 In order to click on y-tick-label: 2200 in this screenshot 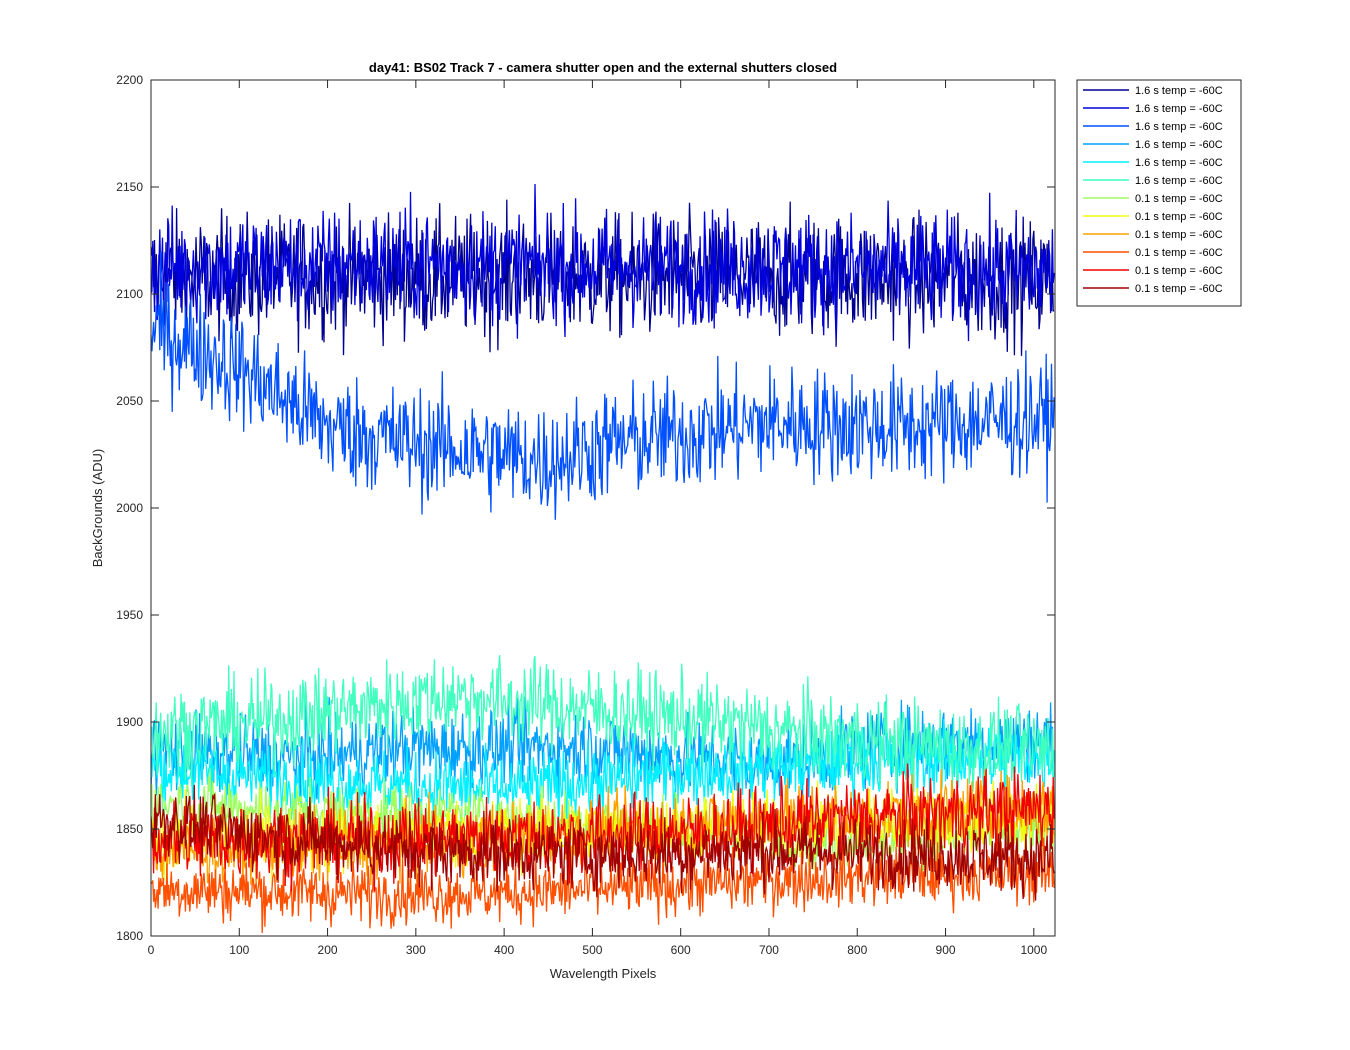, I will do `click(129, 80)`.